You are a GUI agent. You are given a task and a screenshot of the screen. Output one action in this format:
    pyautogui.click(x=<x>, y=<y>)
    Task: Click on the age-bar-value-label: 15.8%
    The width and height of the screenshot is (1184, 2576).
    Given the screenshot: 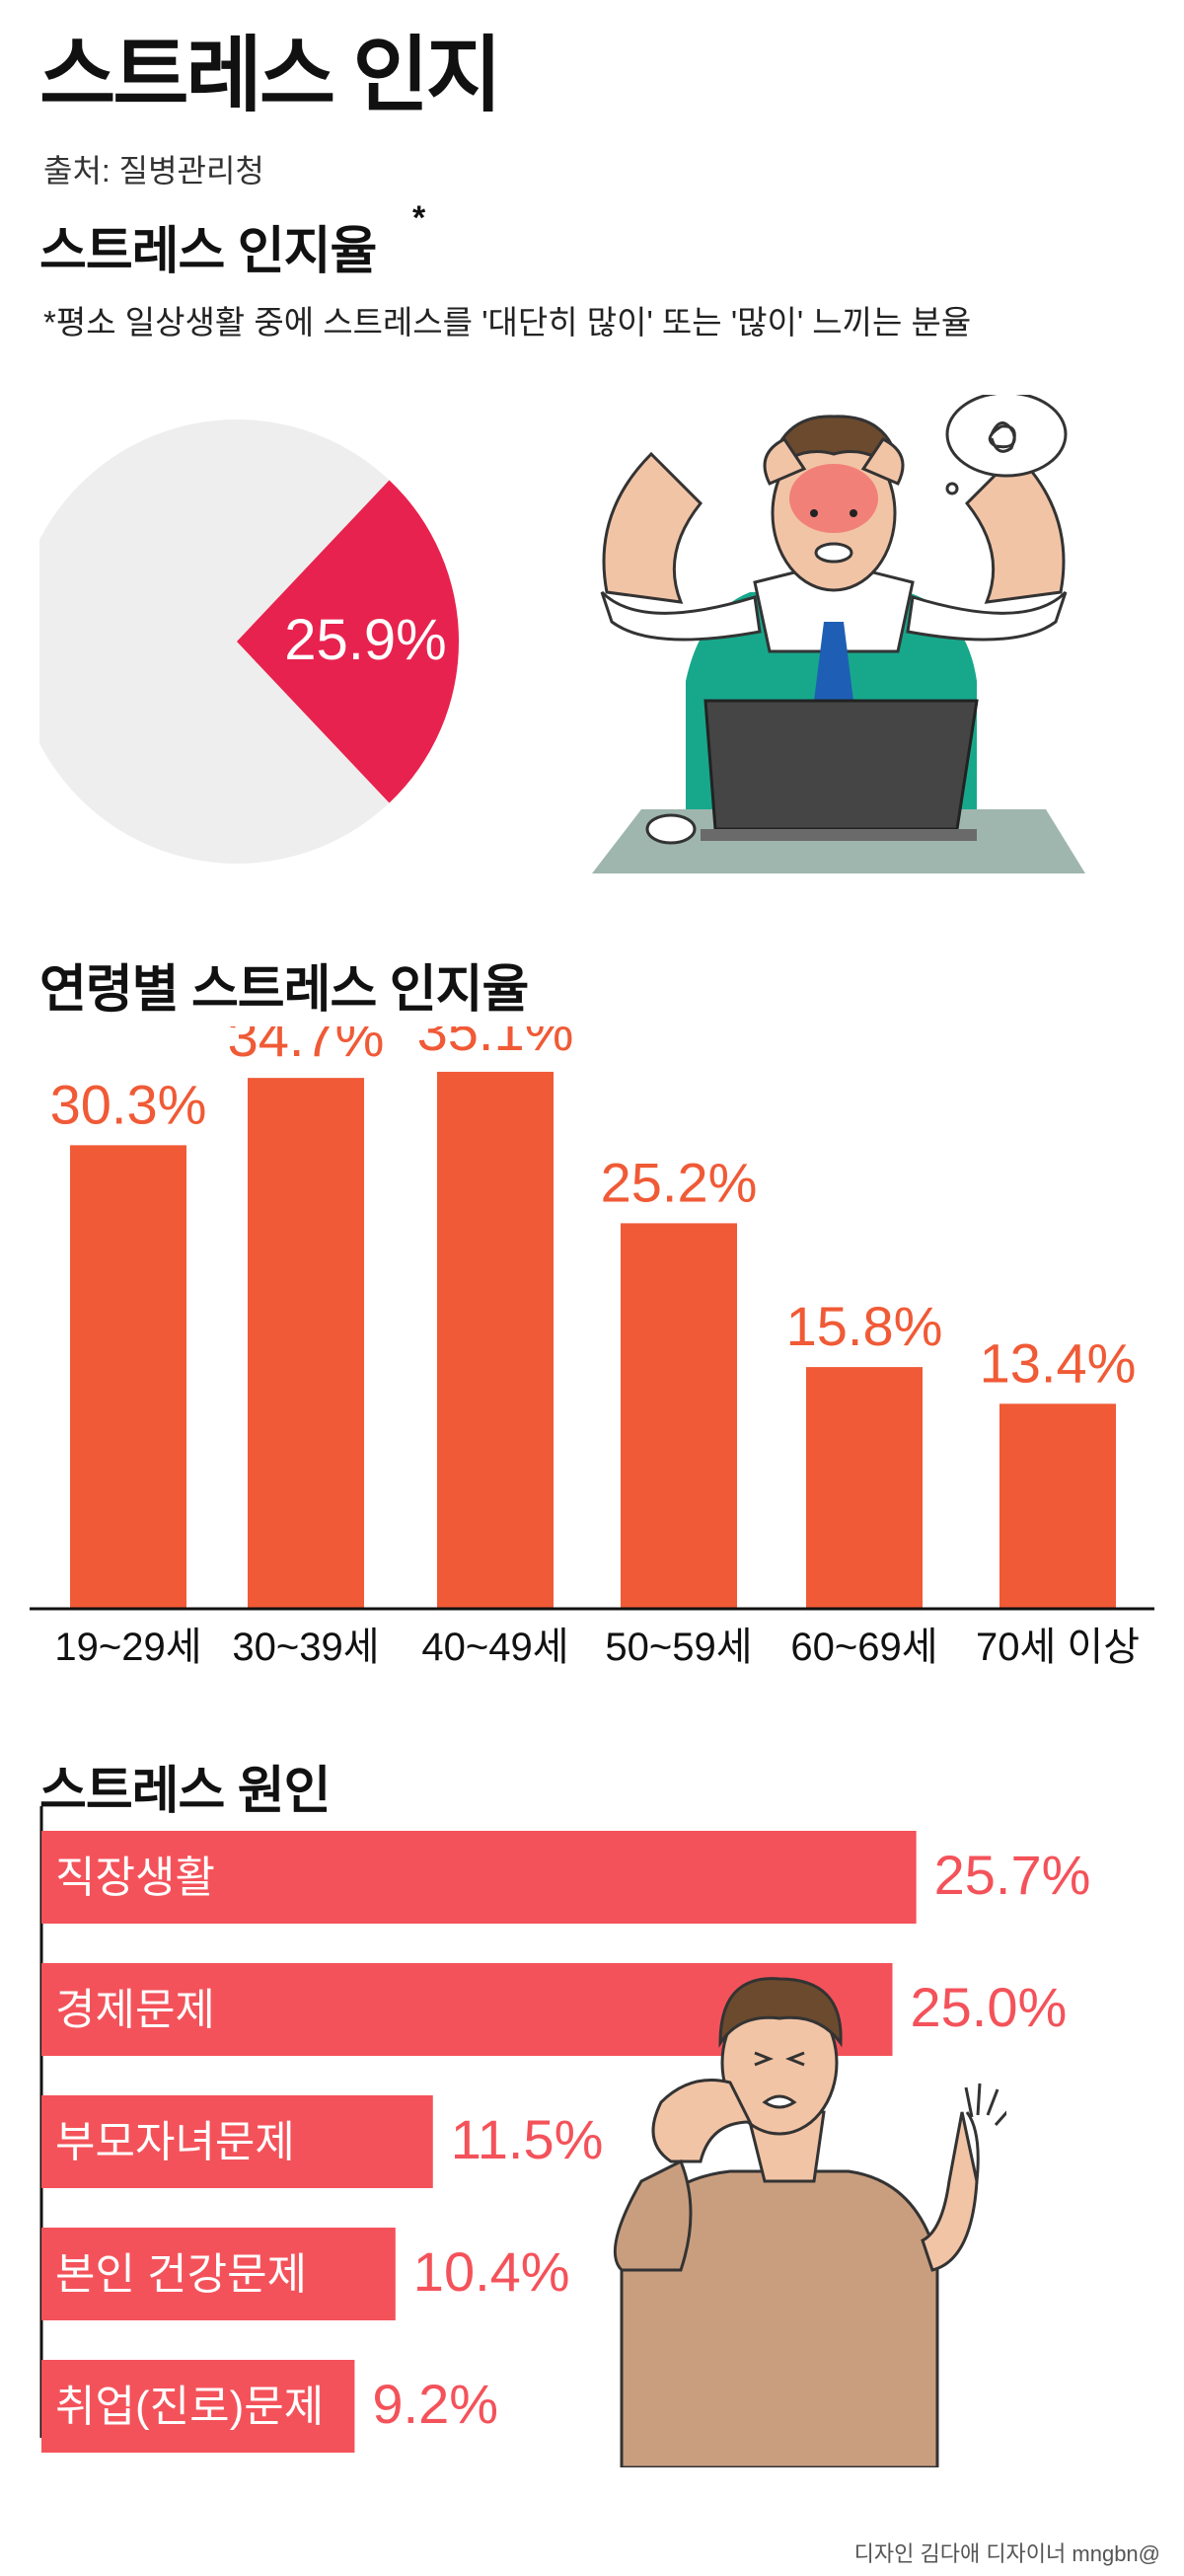 What is the action you would take?
    pyautogui.click(x=865, y=1326)
    